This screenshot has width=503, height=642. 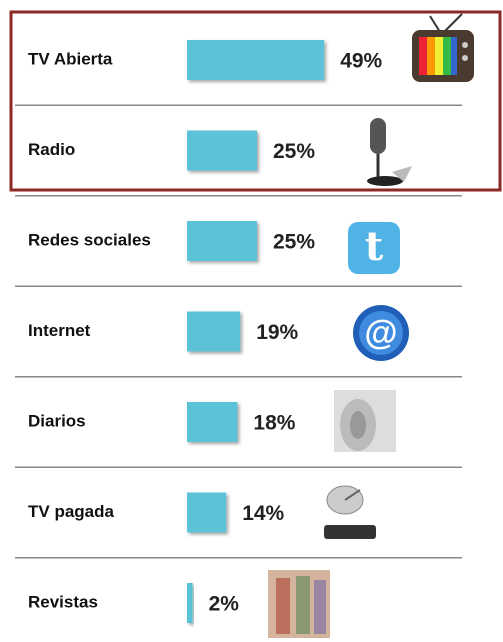 I want to click on svg-text: t, so click(x=374, y=246).